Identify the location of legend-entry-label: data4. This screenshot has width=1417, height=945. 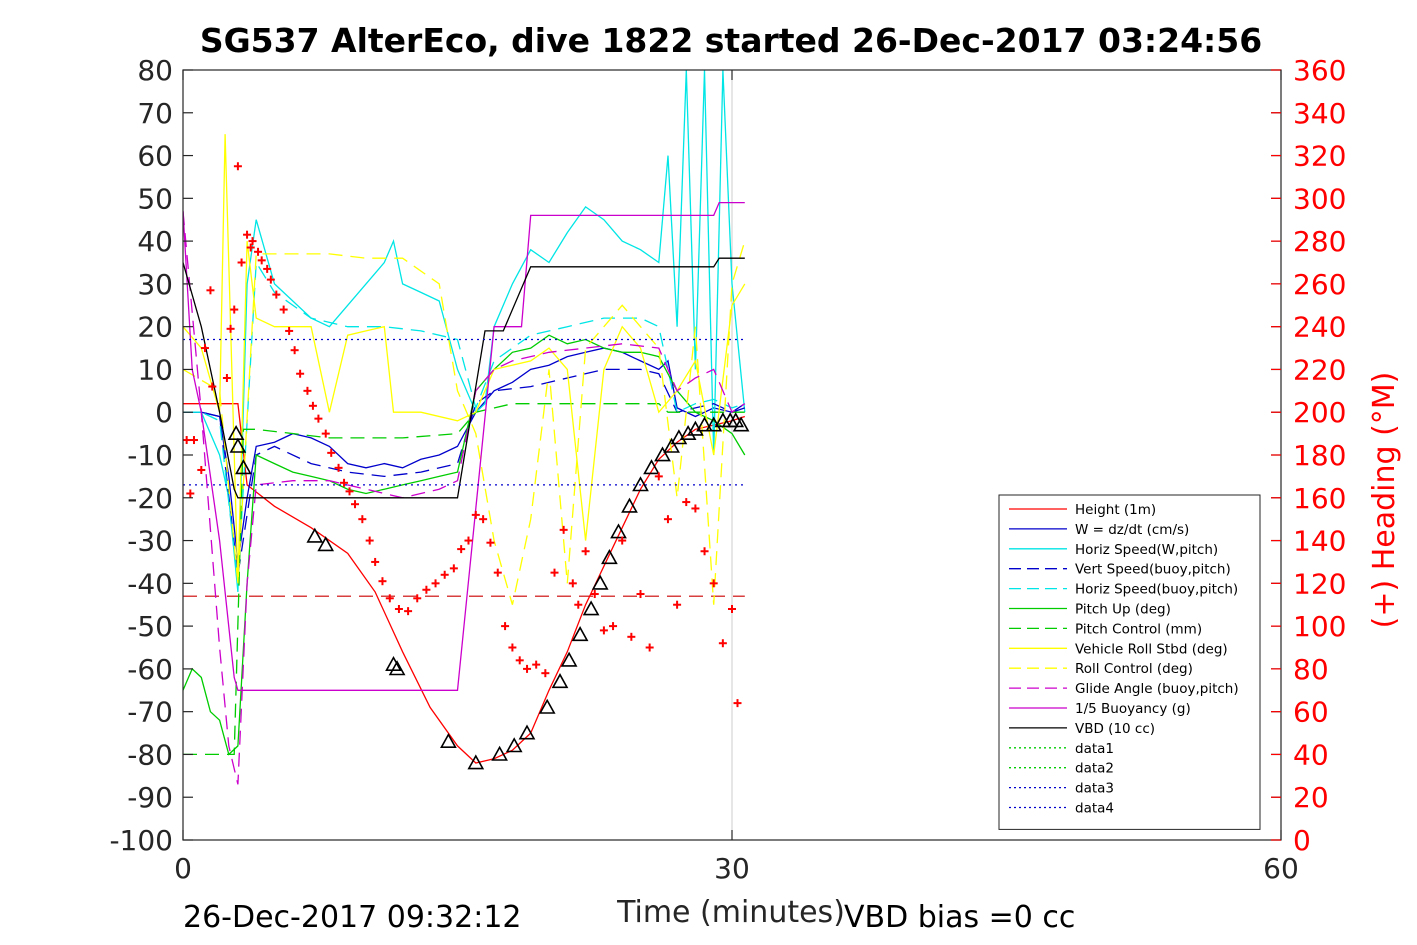
(1094, 809).